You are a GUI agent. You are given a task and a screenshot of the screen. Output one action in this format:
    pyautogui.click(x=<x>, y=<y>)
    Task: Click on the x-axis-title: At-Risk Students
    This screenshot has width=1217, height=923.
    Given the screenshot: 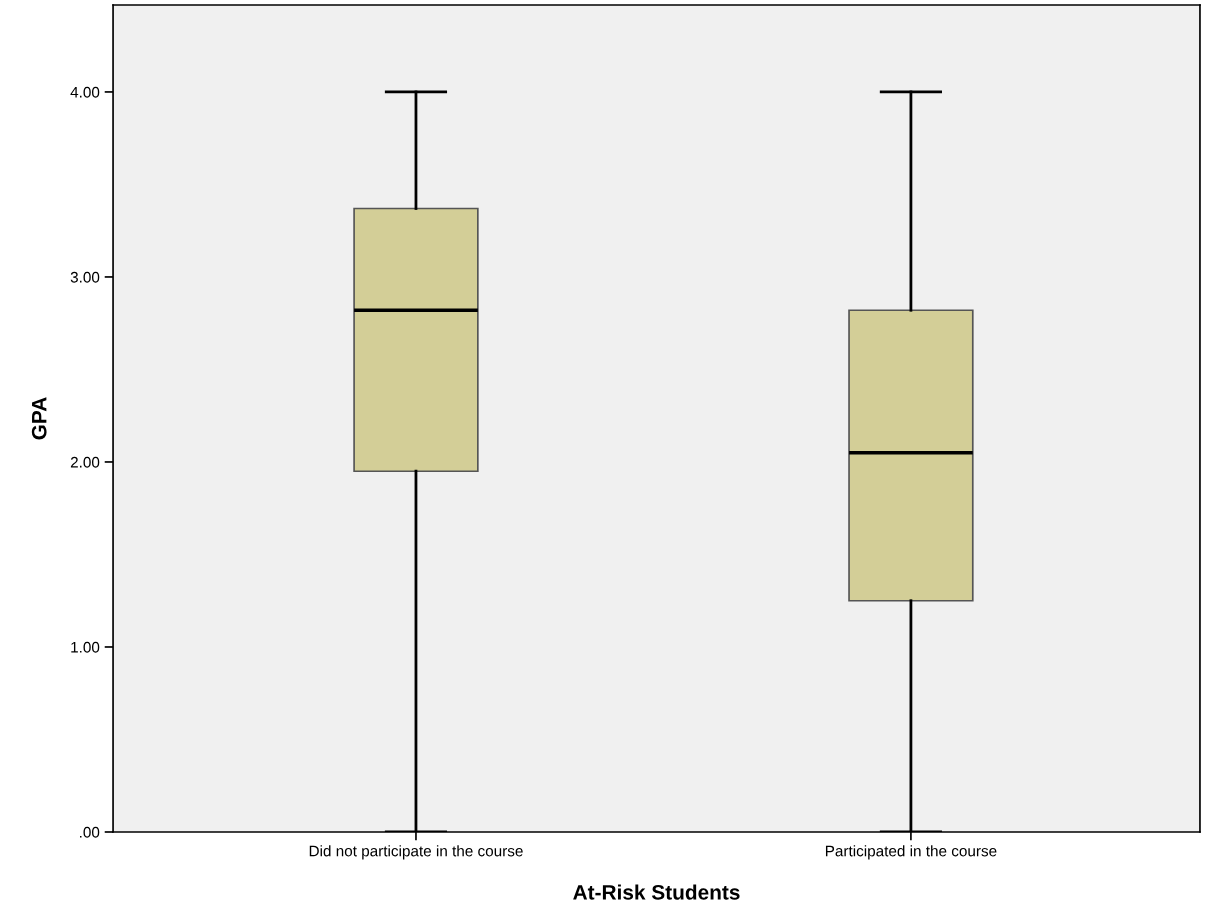 What is the action you would take?
    pyautogui.click(x=656, y=892)
    